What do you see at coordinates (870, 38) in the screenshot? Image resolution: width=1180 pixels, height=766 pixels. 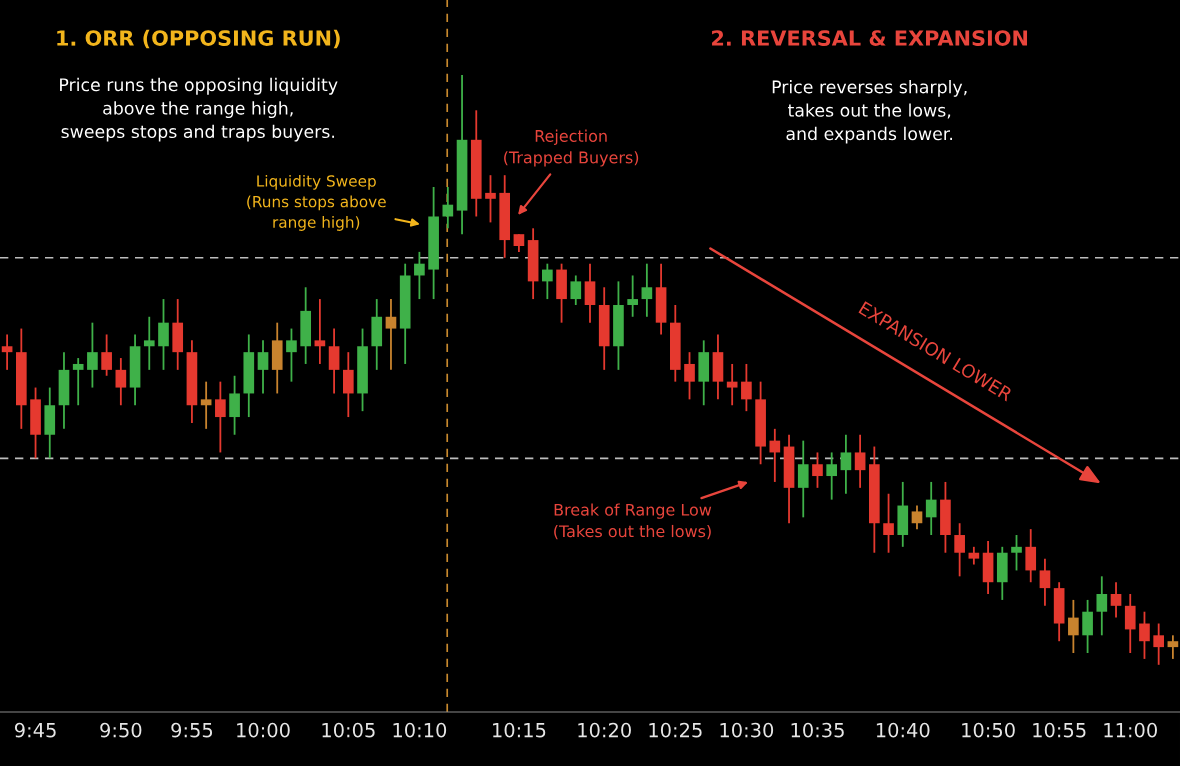 I see `text: 2. REVERSAL & EXPANSION` at bounding box center [870, 38].